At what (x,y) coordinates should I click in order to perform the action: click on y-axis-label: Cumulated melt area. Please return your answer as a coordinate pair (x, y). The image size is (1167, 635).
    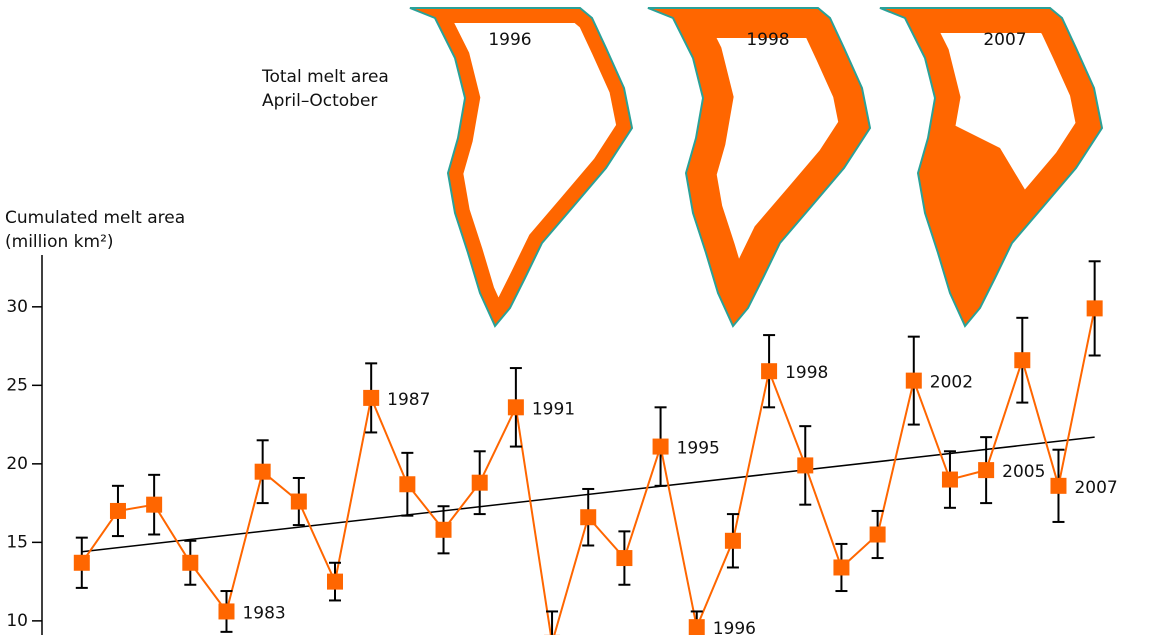
    Looking at the image, I should click on (95, 218).